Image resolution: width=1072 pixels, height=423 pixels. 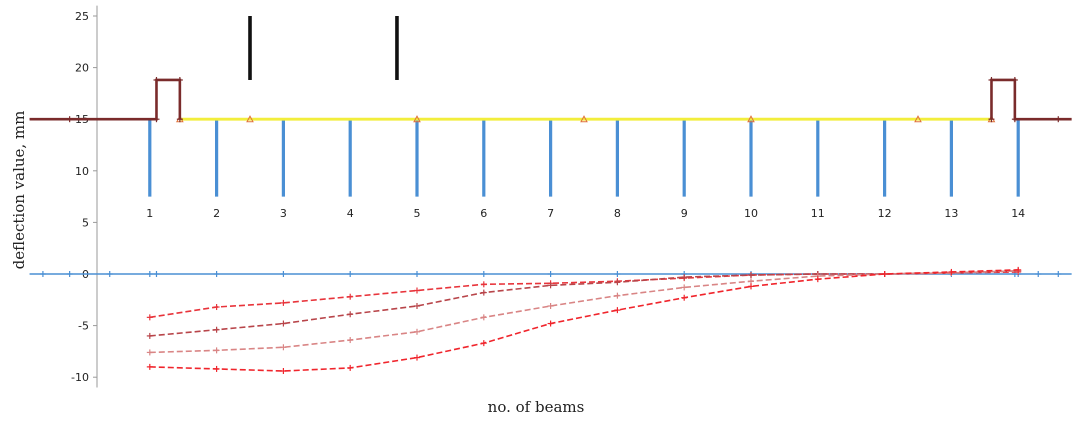 What do you see at coordinates (417, 213) in the screenshot?
I see `beam-number-label: 5` at bounding box center [417, 213].